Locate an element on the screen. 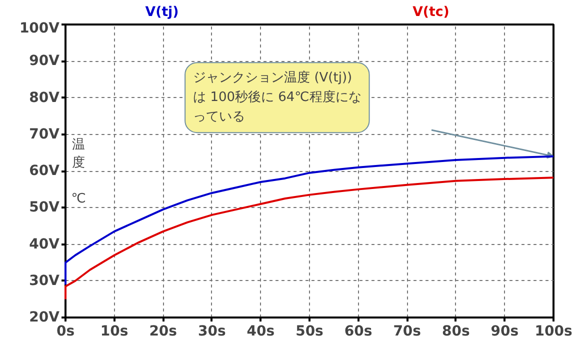 Image resolution: width=576 pixels, height=347 pixels. x-tick-label: 100s is located at coordinates (553, 332).